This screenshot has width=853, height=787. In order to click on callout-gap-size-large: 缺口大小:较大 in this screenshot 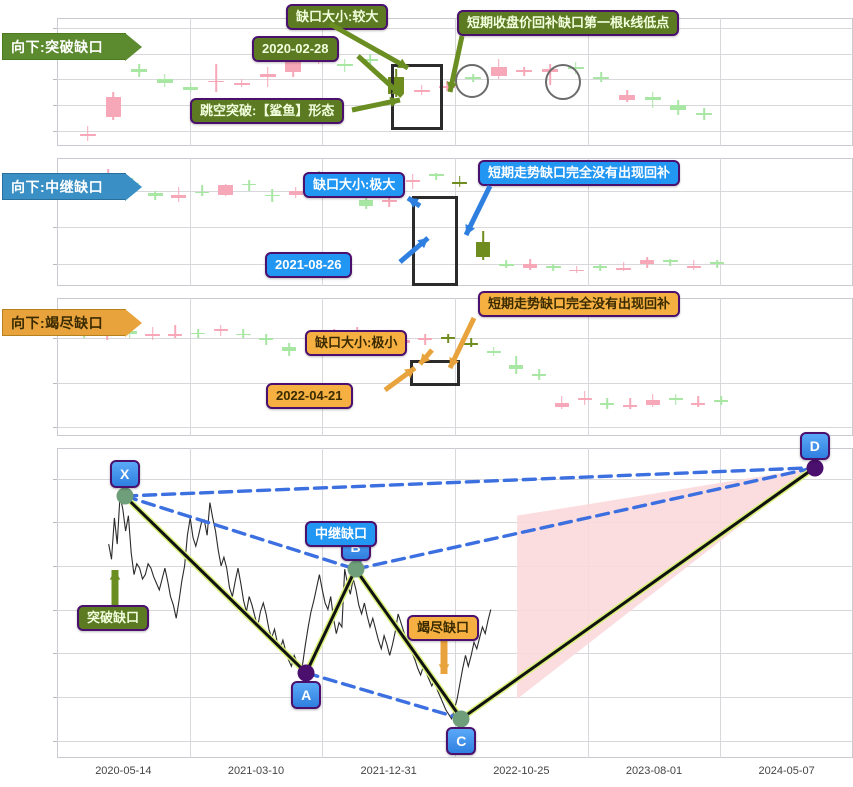, I will do `click(337, 17)`.